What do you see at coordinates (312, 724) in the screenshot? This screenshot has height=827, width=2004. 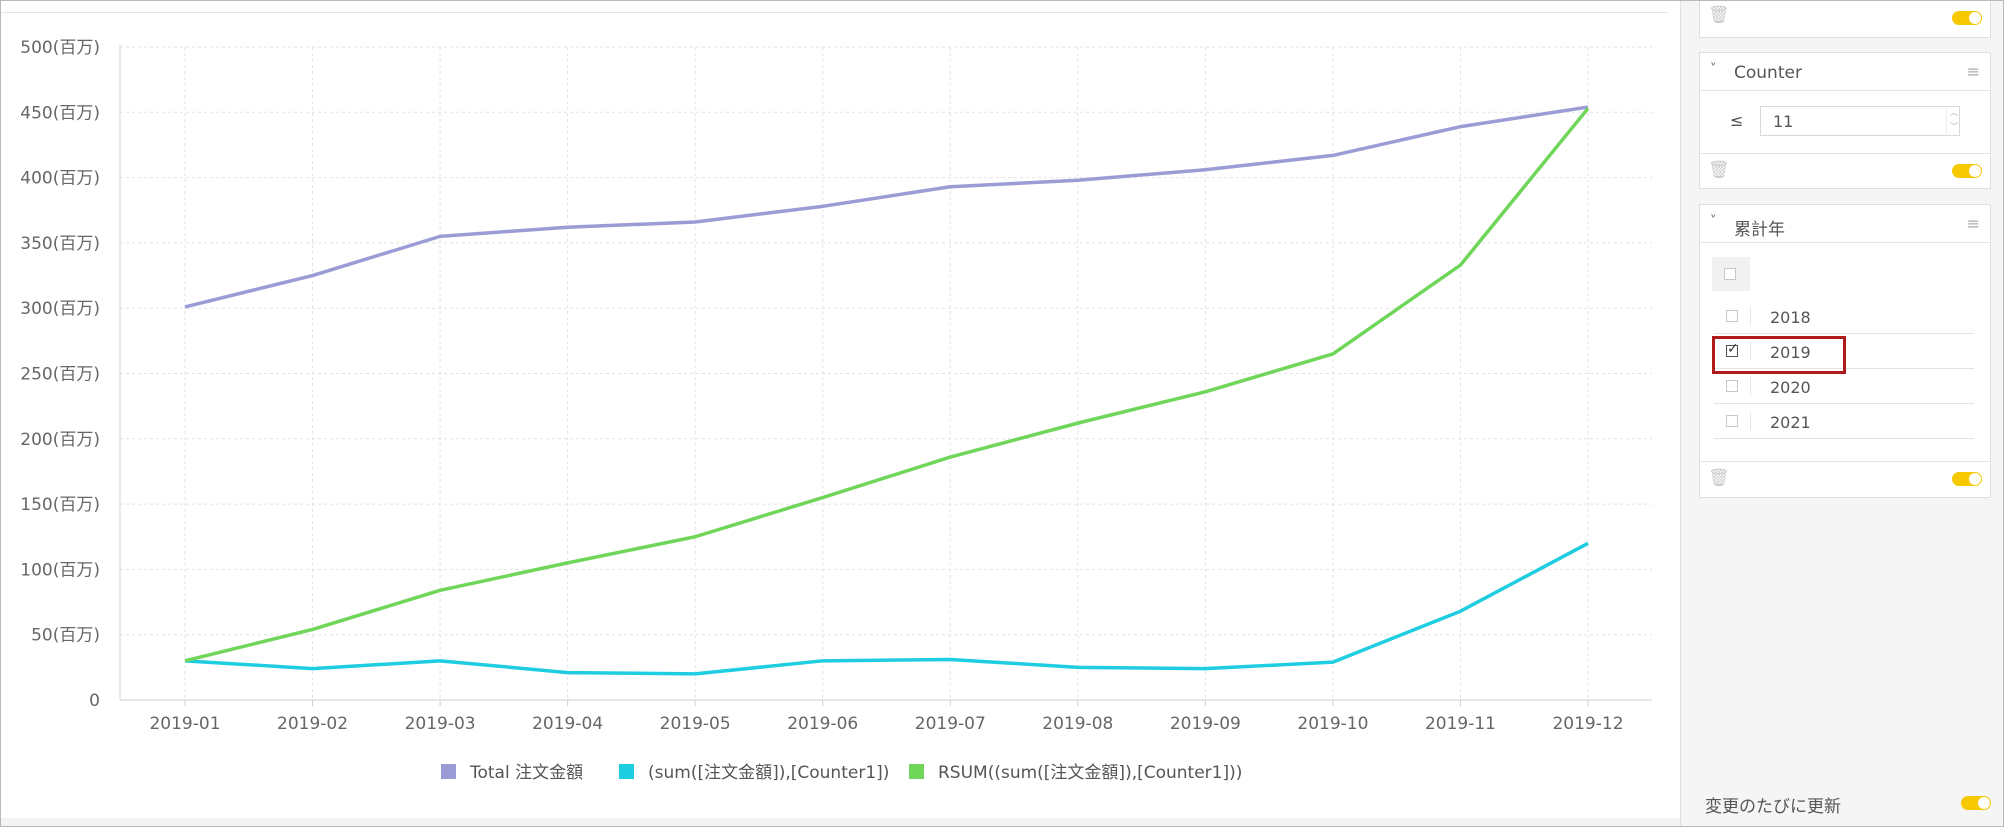 I see `x-tick-label: 2019-02` at bounding box center [312, 724].